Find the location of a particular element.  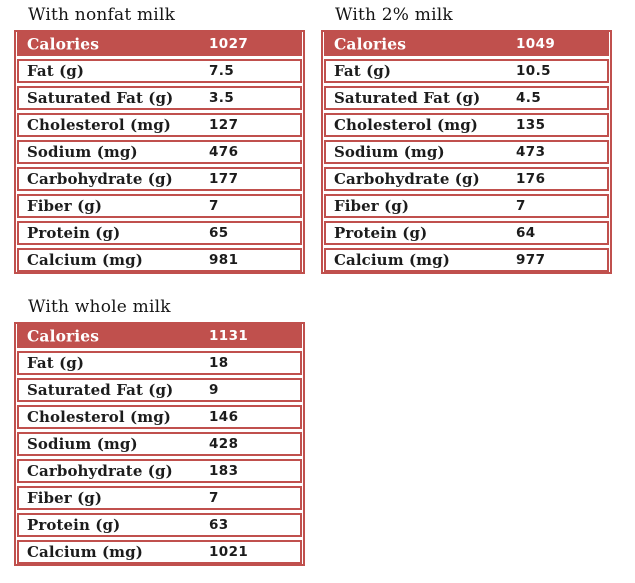

table-row: Cholesterol (mg) 135 is located at coordinates (466, 125).